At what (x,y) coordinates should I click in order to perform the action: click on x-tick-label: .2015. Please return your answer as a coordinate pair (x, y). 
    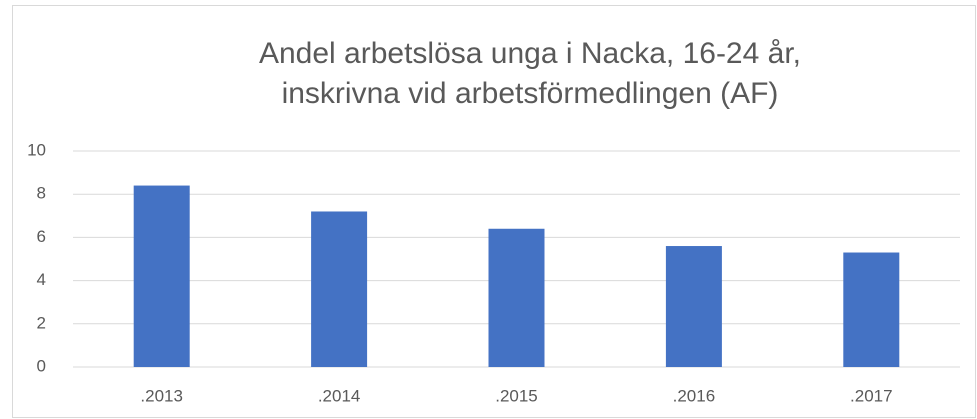
    Looking at the image, I should click on (516, 395).